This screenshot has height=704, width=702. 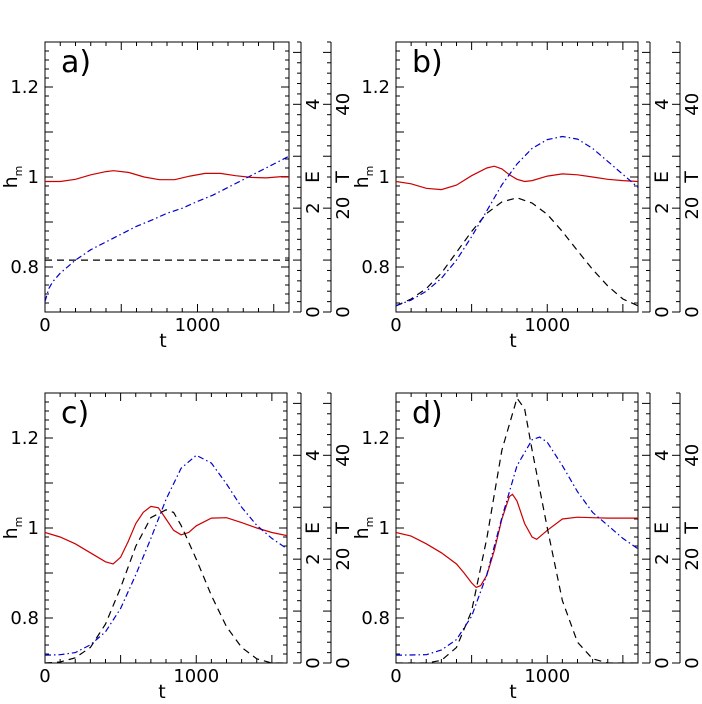 What do you see at coordinates (75, 413) in the screenshot?
I see `panel-label: c)` at bounding box center [75, 413].